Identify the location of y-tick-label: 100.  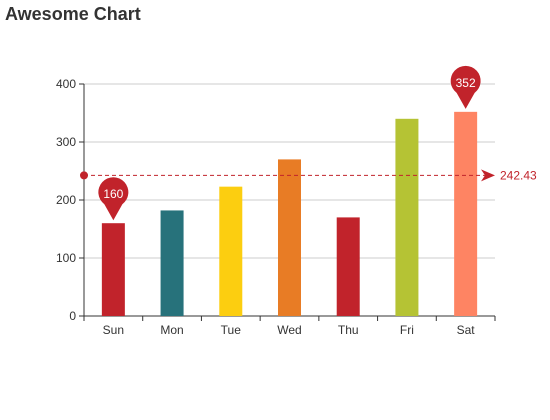
(66, 258).